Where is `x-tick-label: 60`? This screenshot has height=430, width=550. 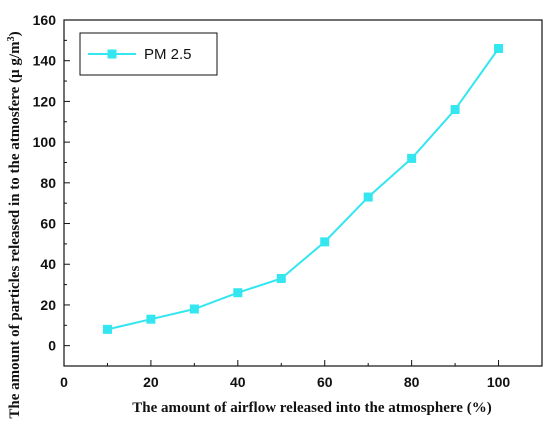 x-tick-label: 60 is located at coordinates (325, 382).